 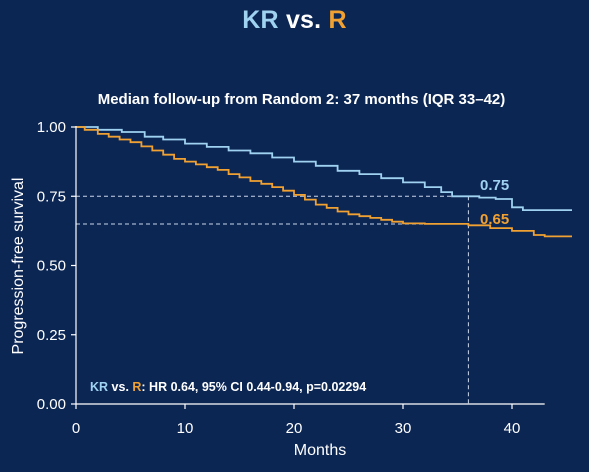 I want to click on x-tick-label: 20, so click(x=294, y=428).